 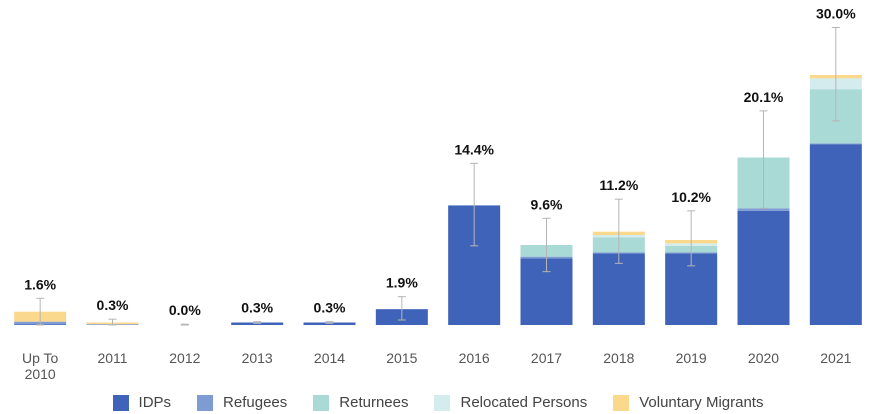 What do you see at coordinates (836, 14) in the screenshot?
I see `total-label: 30.0%` at bounding box center [836, 14].